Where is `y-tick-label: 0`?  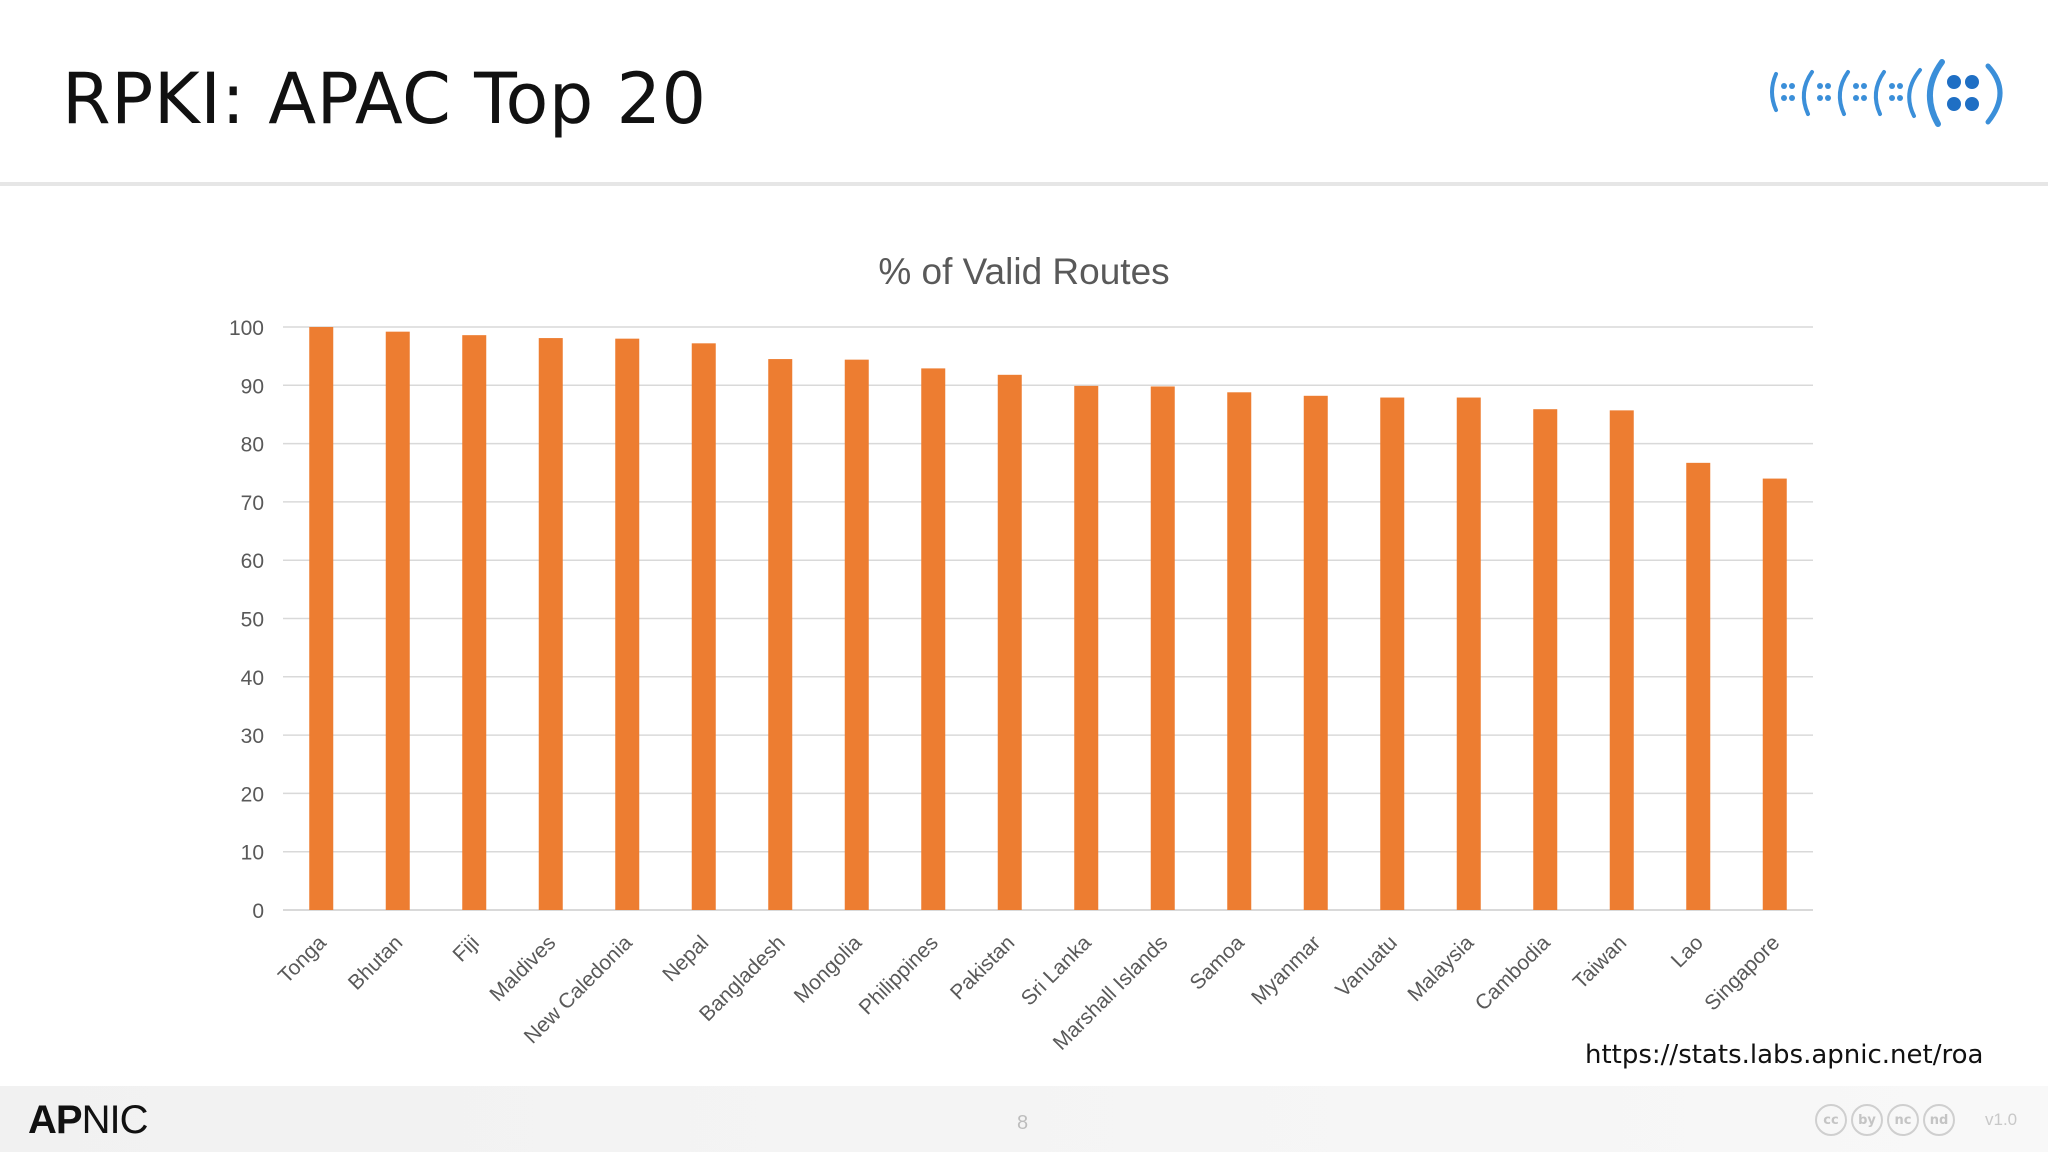 y-tick-label: 0 is located at coordinates (258, 911).